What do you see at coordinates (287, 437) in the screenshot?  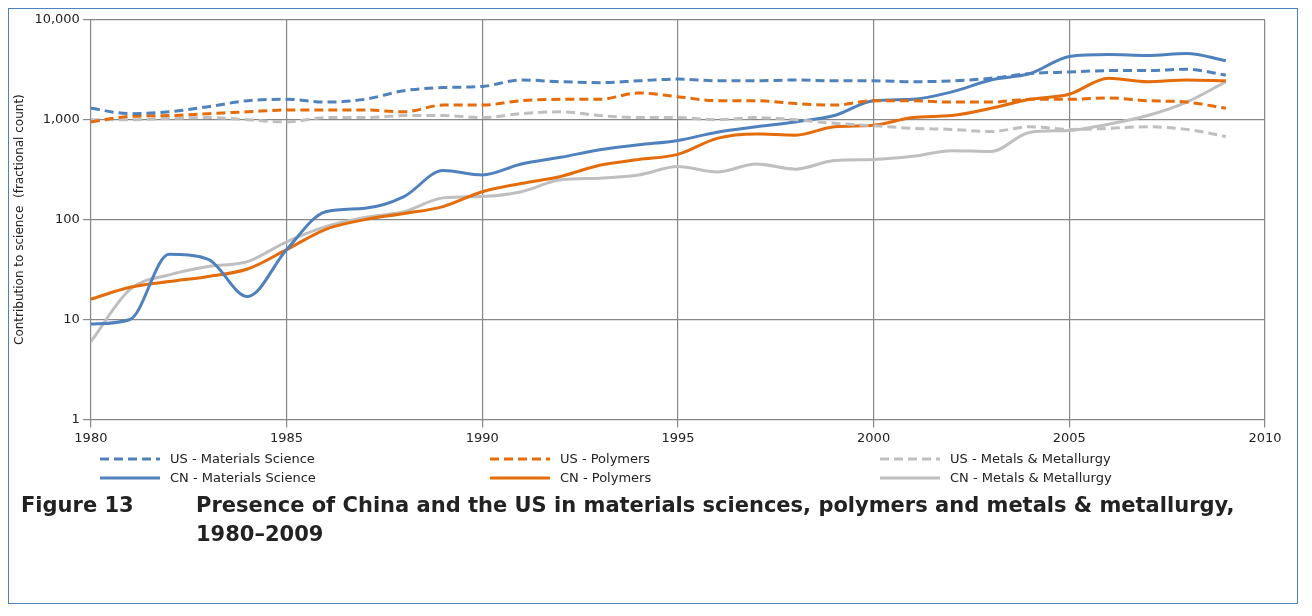 I see `x-tick-label: 1985` at bounding box center [287, 437].